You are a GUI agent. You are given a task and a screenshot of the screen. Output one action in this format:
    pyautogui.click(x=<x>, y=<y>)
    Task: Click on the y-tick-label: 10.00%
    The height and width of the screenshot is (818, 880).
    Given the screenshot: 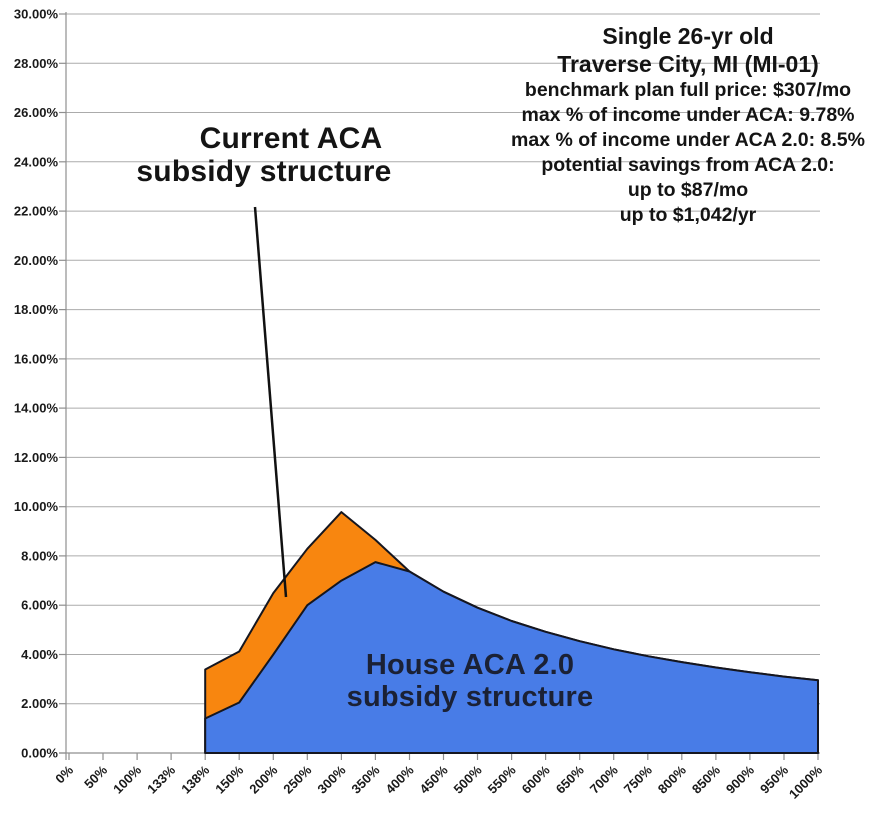 What is the action you would take?
    pyautogui.click(x=36, y=506)
    